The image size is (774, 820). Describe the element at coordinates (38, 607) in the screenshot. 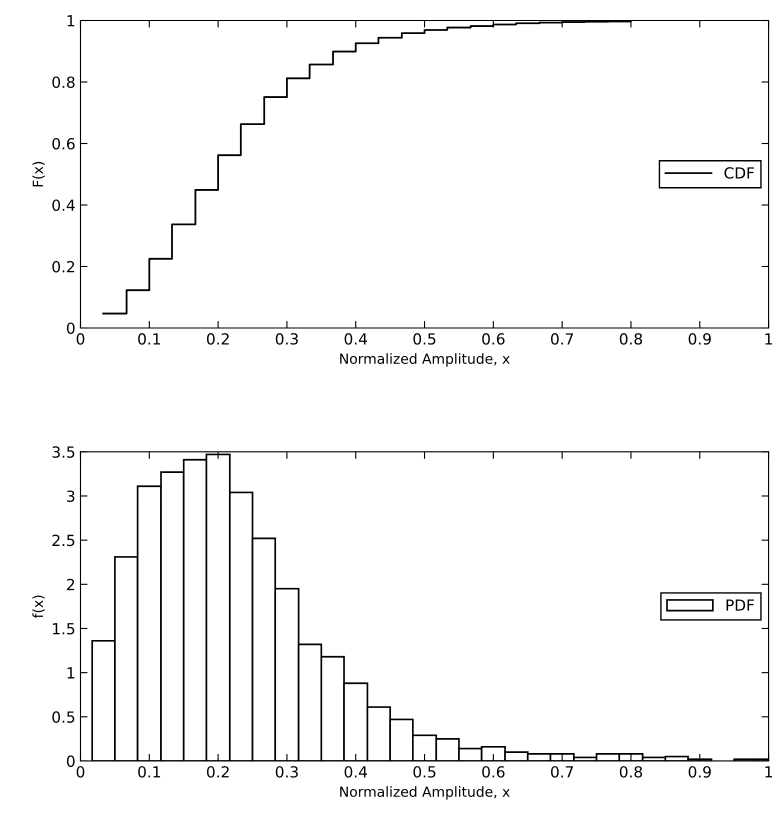

I see `y-axis-title: f(x)` at that location.